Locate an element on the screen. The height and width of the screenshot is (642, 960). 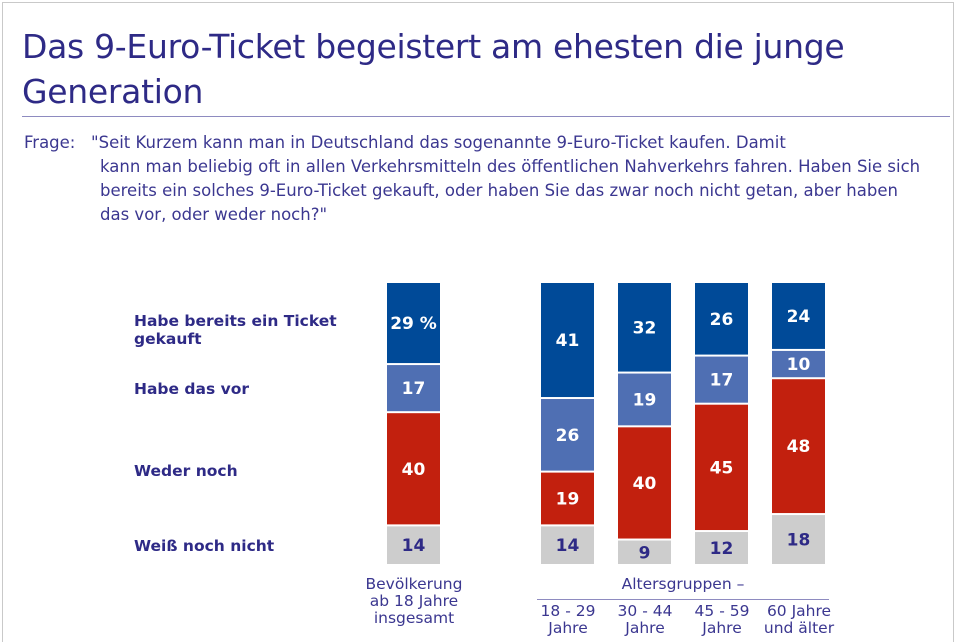
x-label-total: Bevölkerung ab 18 Jahre insgesamt is located at coordinates (414, 601).